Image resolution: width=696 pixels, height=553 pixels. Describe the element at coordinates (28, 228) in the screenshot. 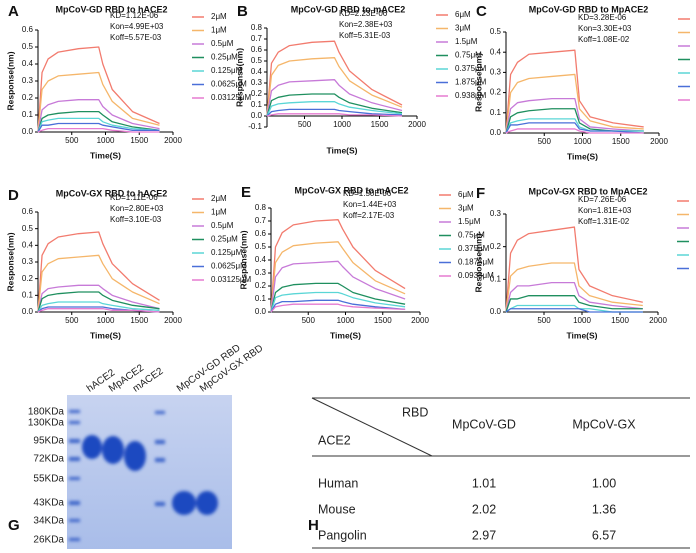

I see `y-tick-label: 0.5` at that location.